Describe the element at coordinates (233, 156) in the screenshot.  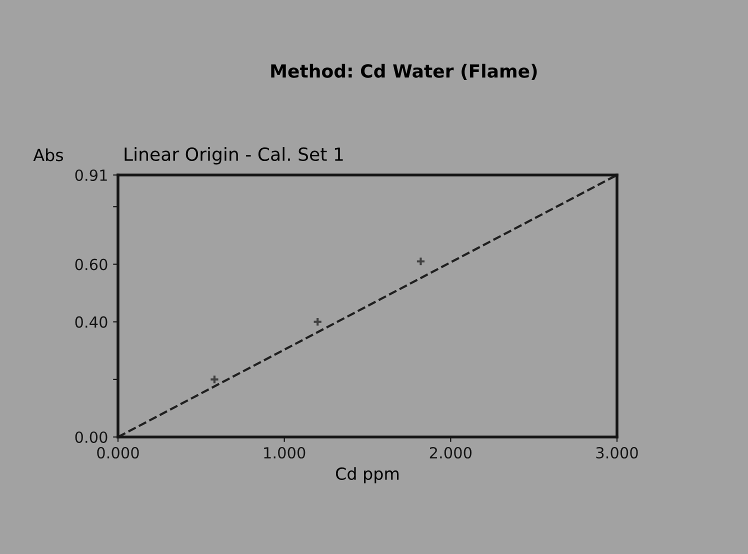
I see `chart-subtitle: Linear Origin - Cal. Set 1` at that location.